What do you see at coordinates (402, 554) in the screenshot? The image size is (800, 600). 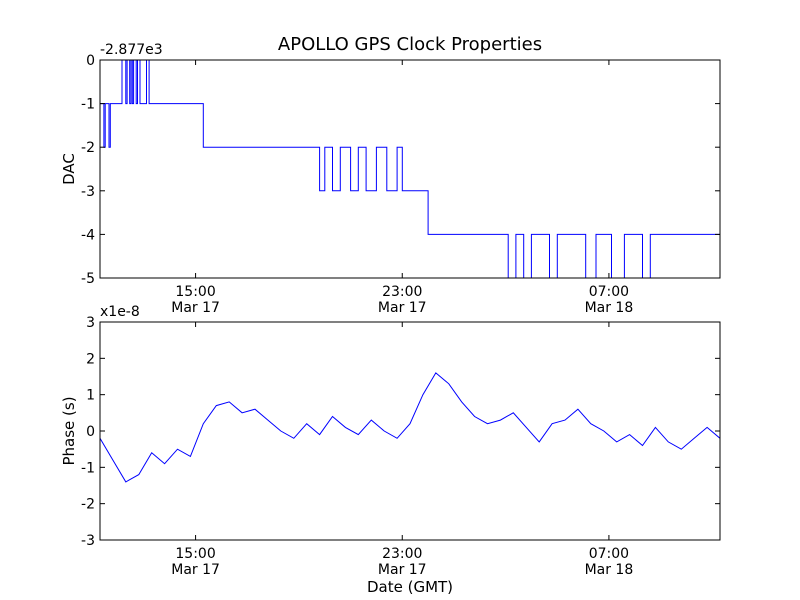 I see `phase-xtick-time-label: 23:00` at bounding box center [402, 554].